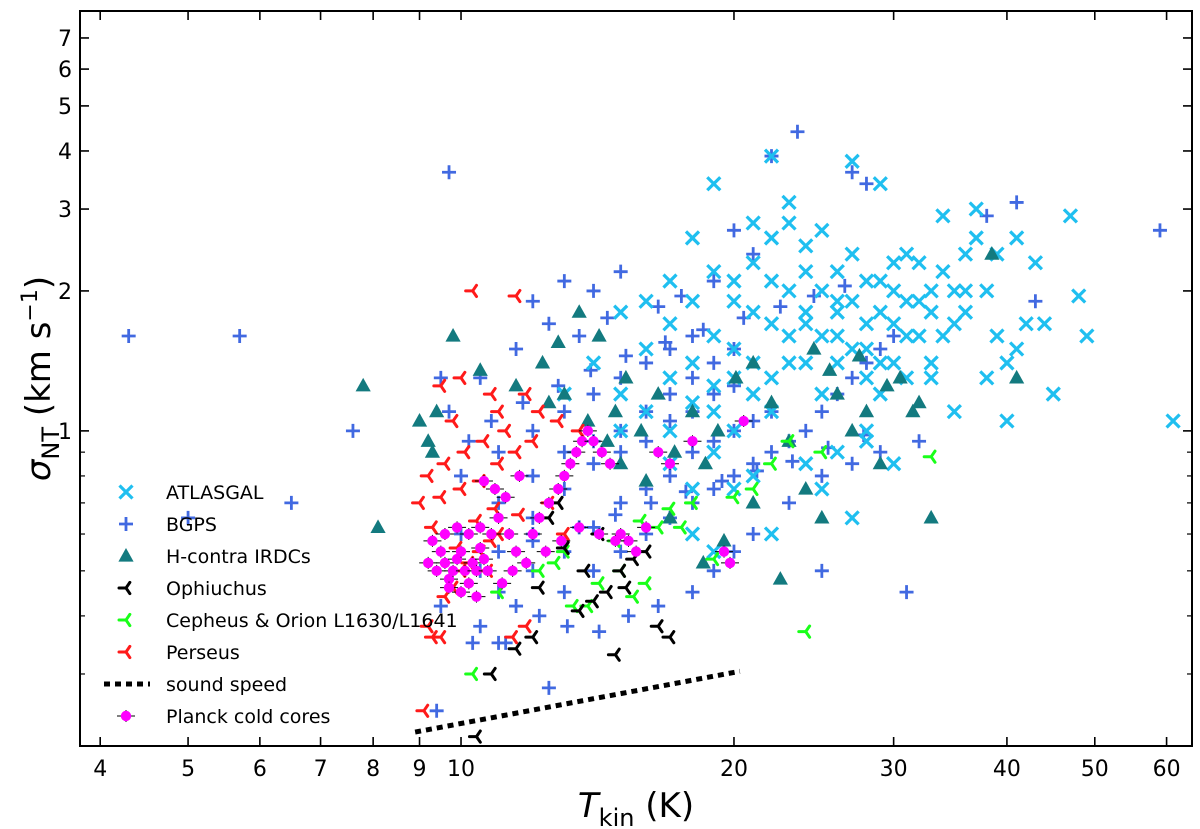  What do you see at coordinates (65, 292) in the screenshot?
I see `y-tick-label: 2` at bounding box center [65, 292].